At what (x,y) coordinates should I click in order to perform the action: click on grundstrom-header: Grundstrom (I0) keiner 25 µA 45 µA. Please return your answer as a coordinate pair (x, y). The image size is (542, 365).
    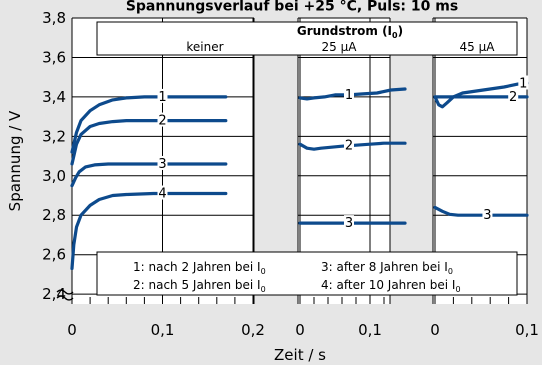
    Looking at the image, I should click on (307, 38).